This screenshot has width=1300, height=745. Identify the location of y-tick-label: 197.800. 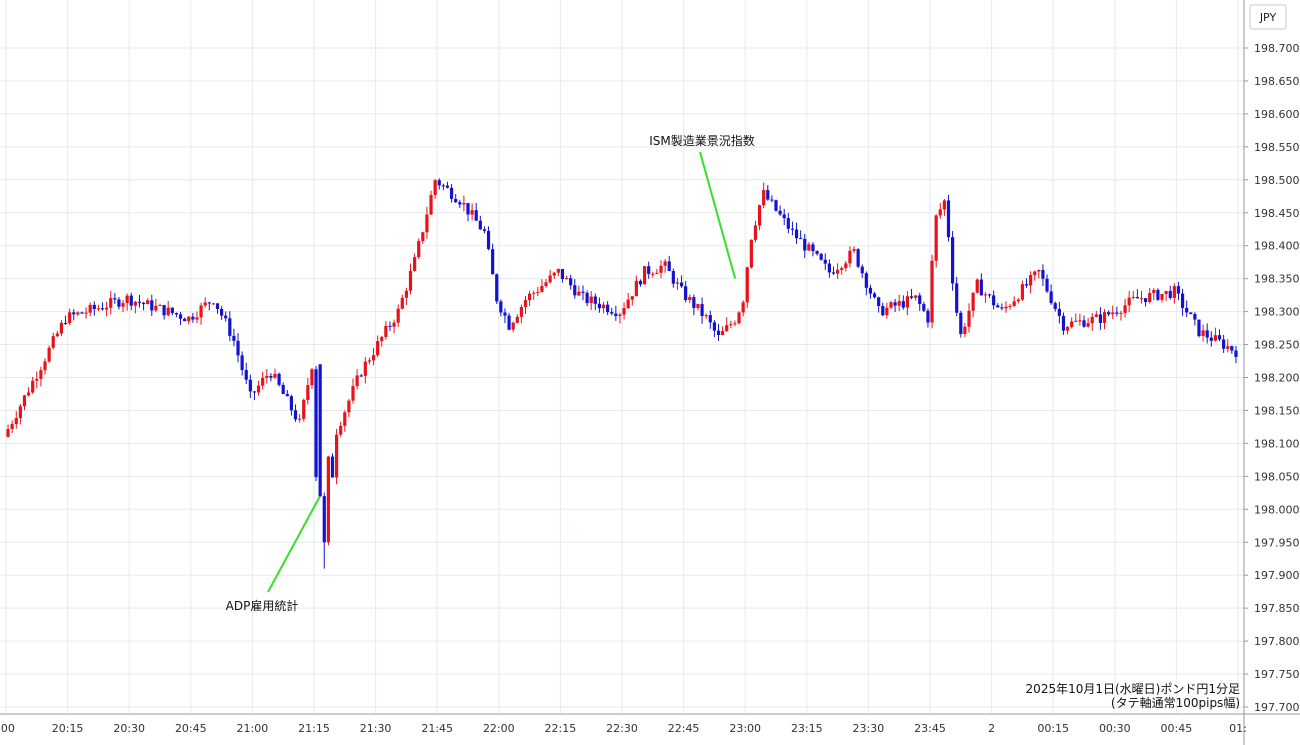
(1277, 641).